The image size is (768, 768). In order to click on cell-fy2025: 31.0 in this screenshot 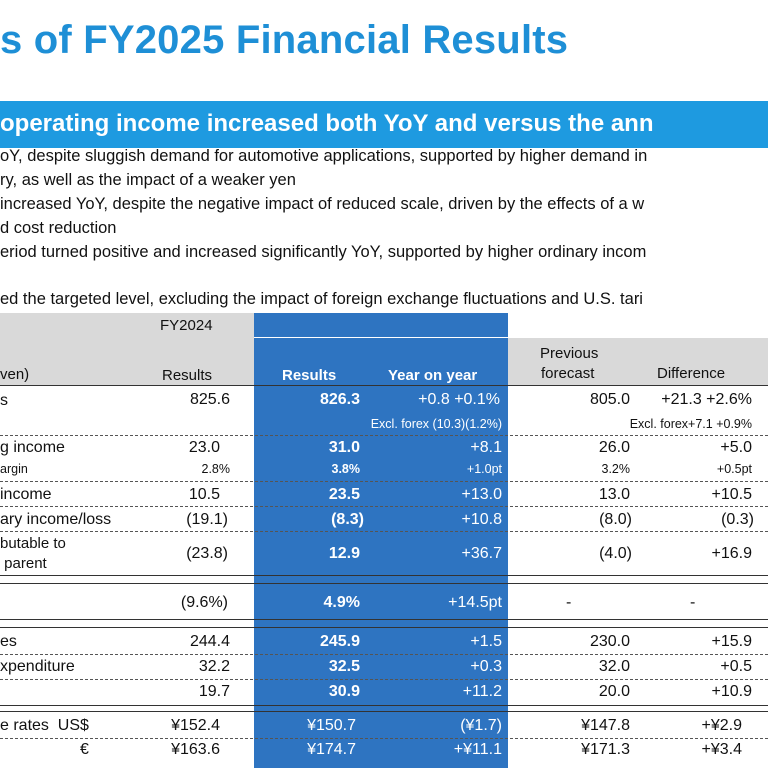, I will do `click(344, 447)`.